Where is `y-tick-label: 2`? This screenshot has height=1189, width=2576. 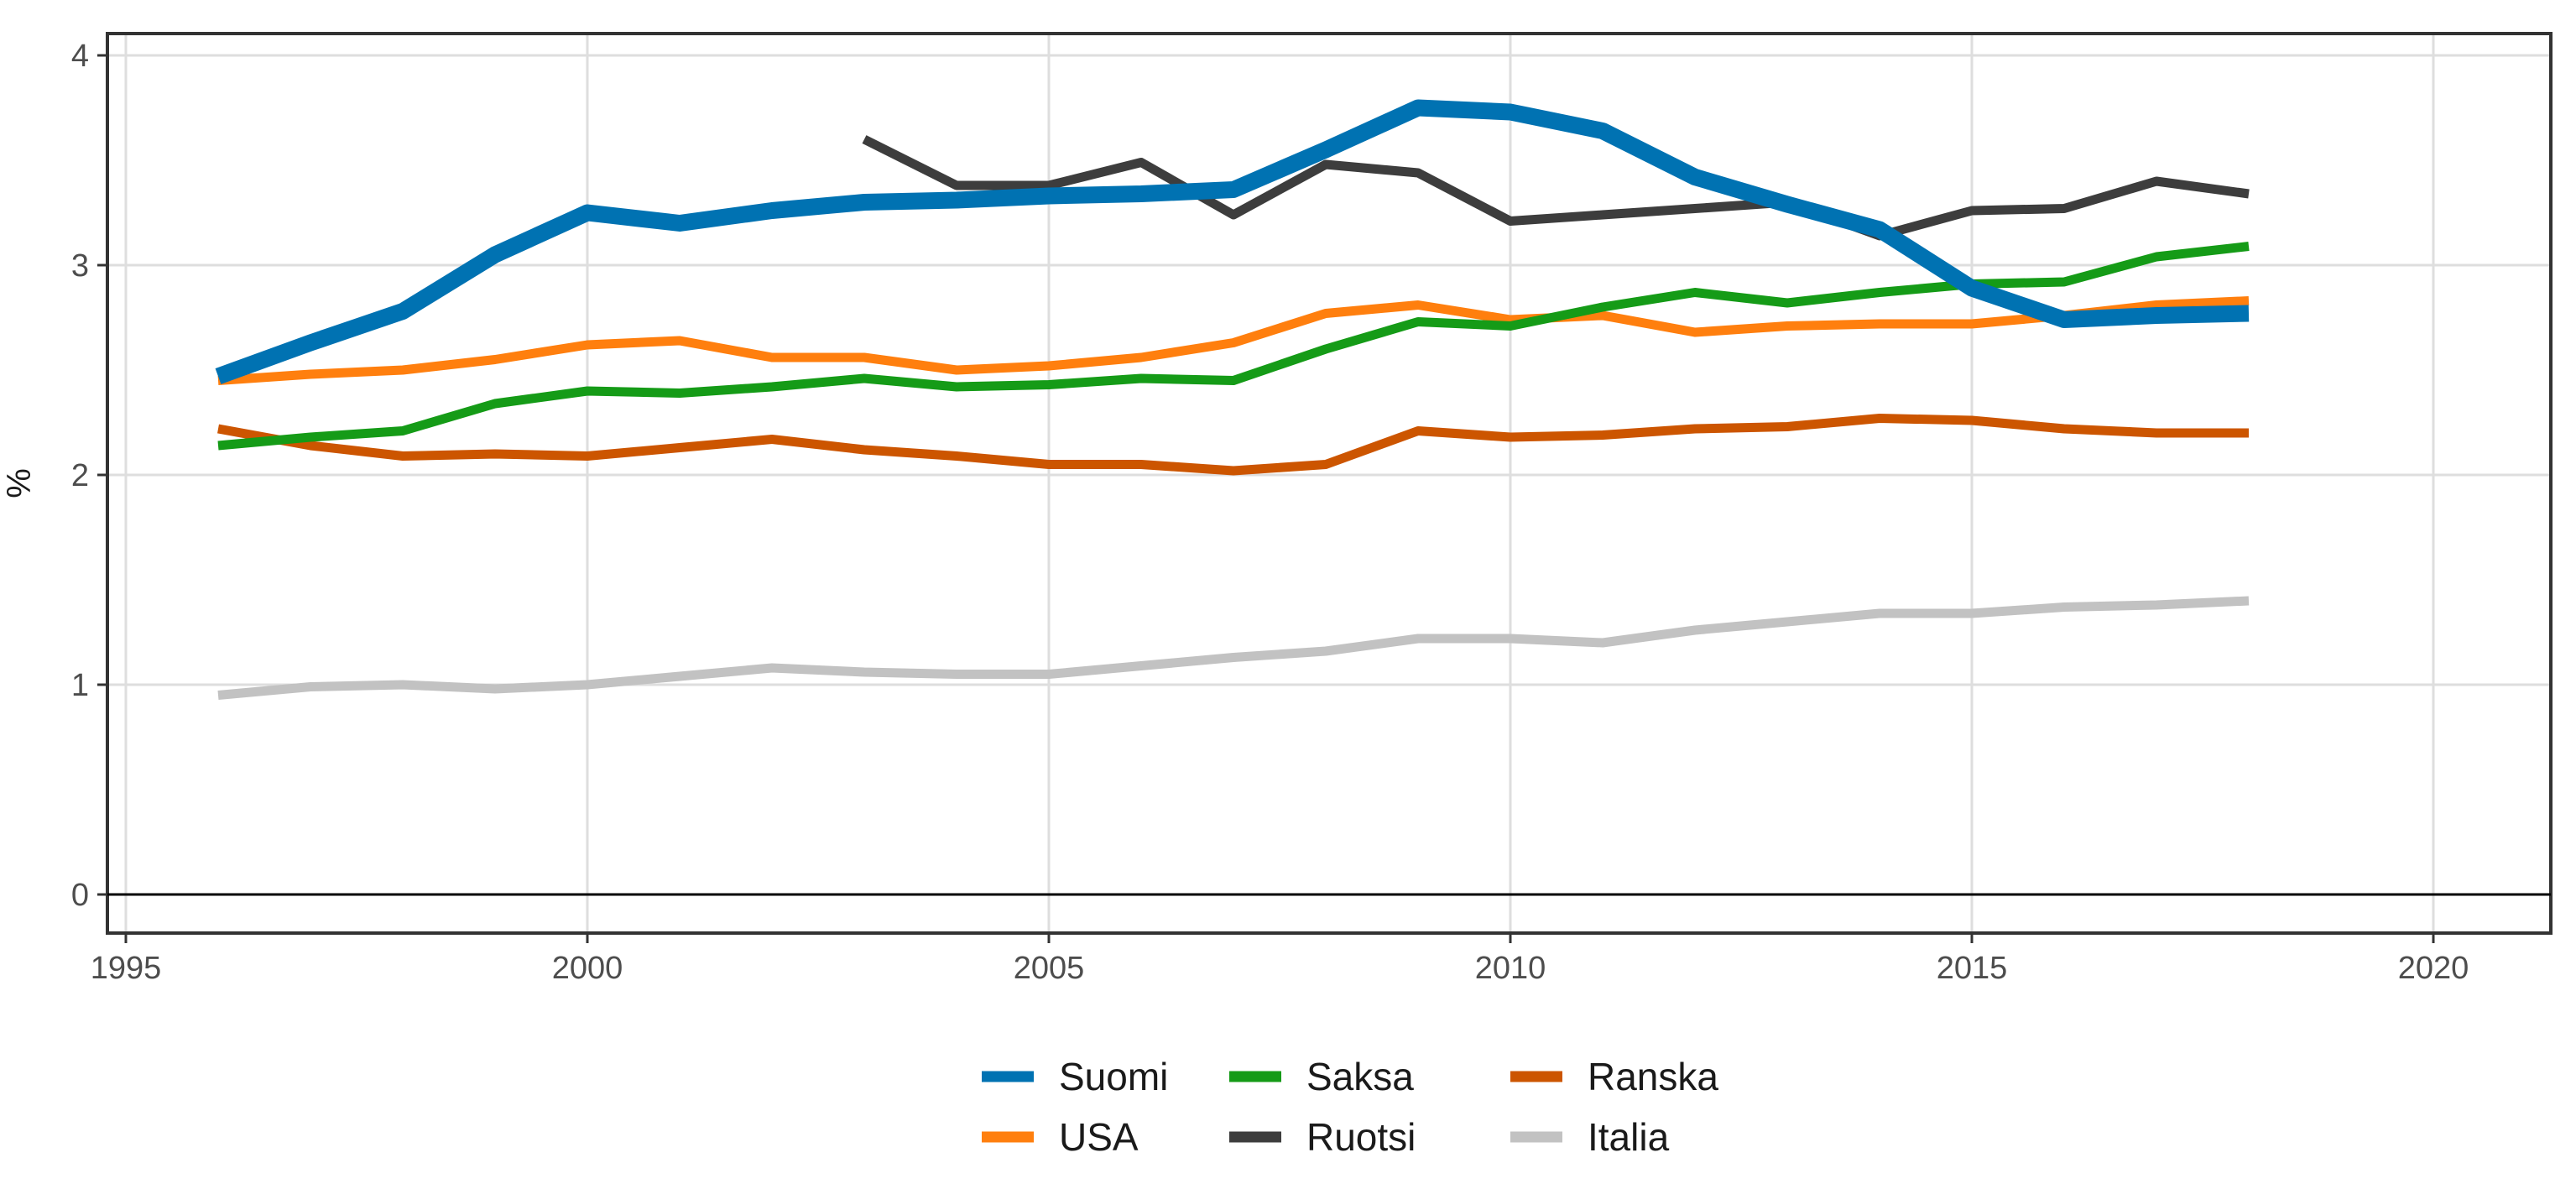
y-tick-label: 2 is located at coordinates (80, 475).